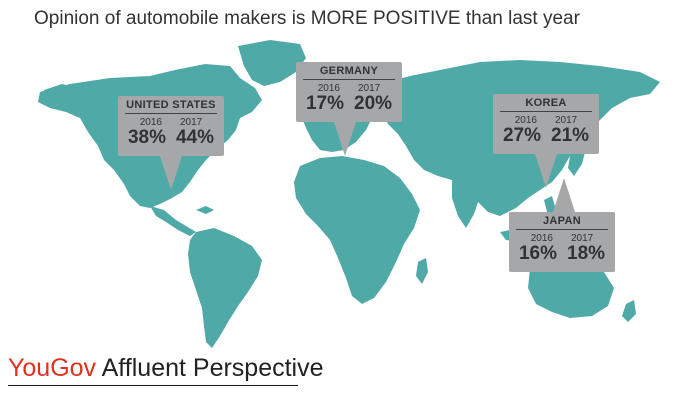  Describe the element at coordinates (205, 210) in the screenshot. I see `caribbean` at that location.